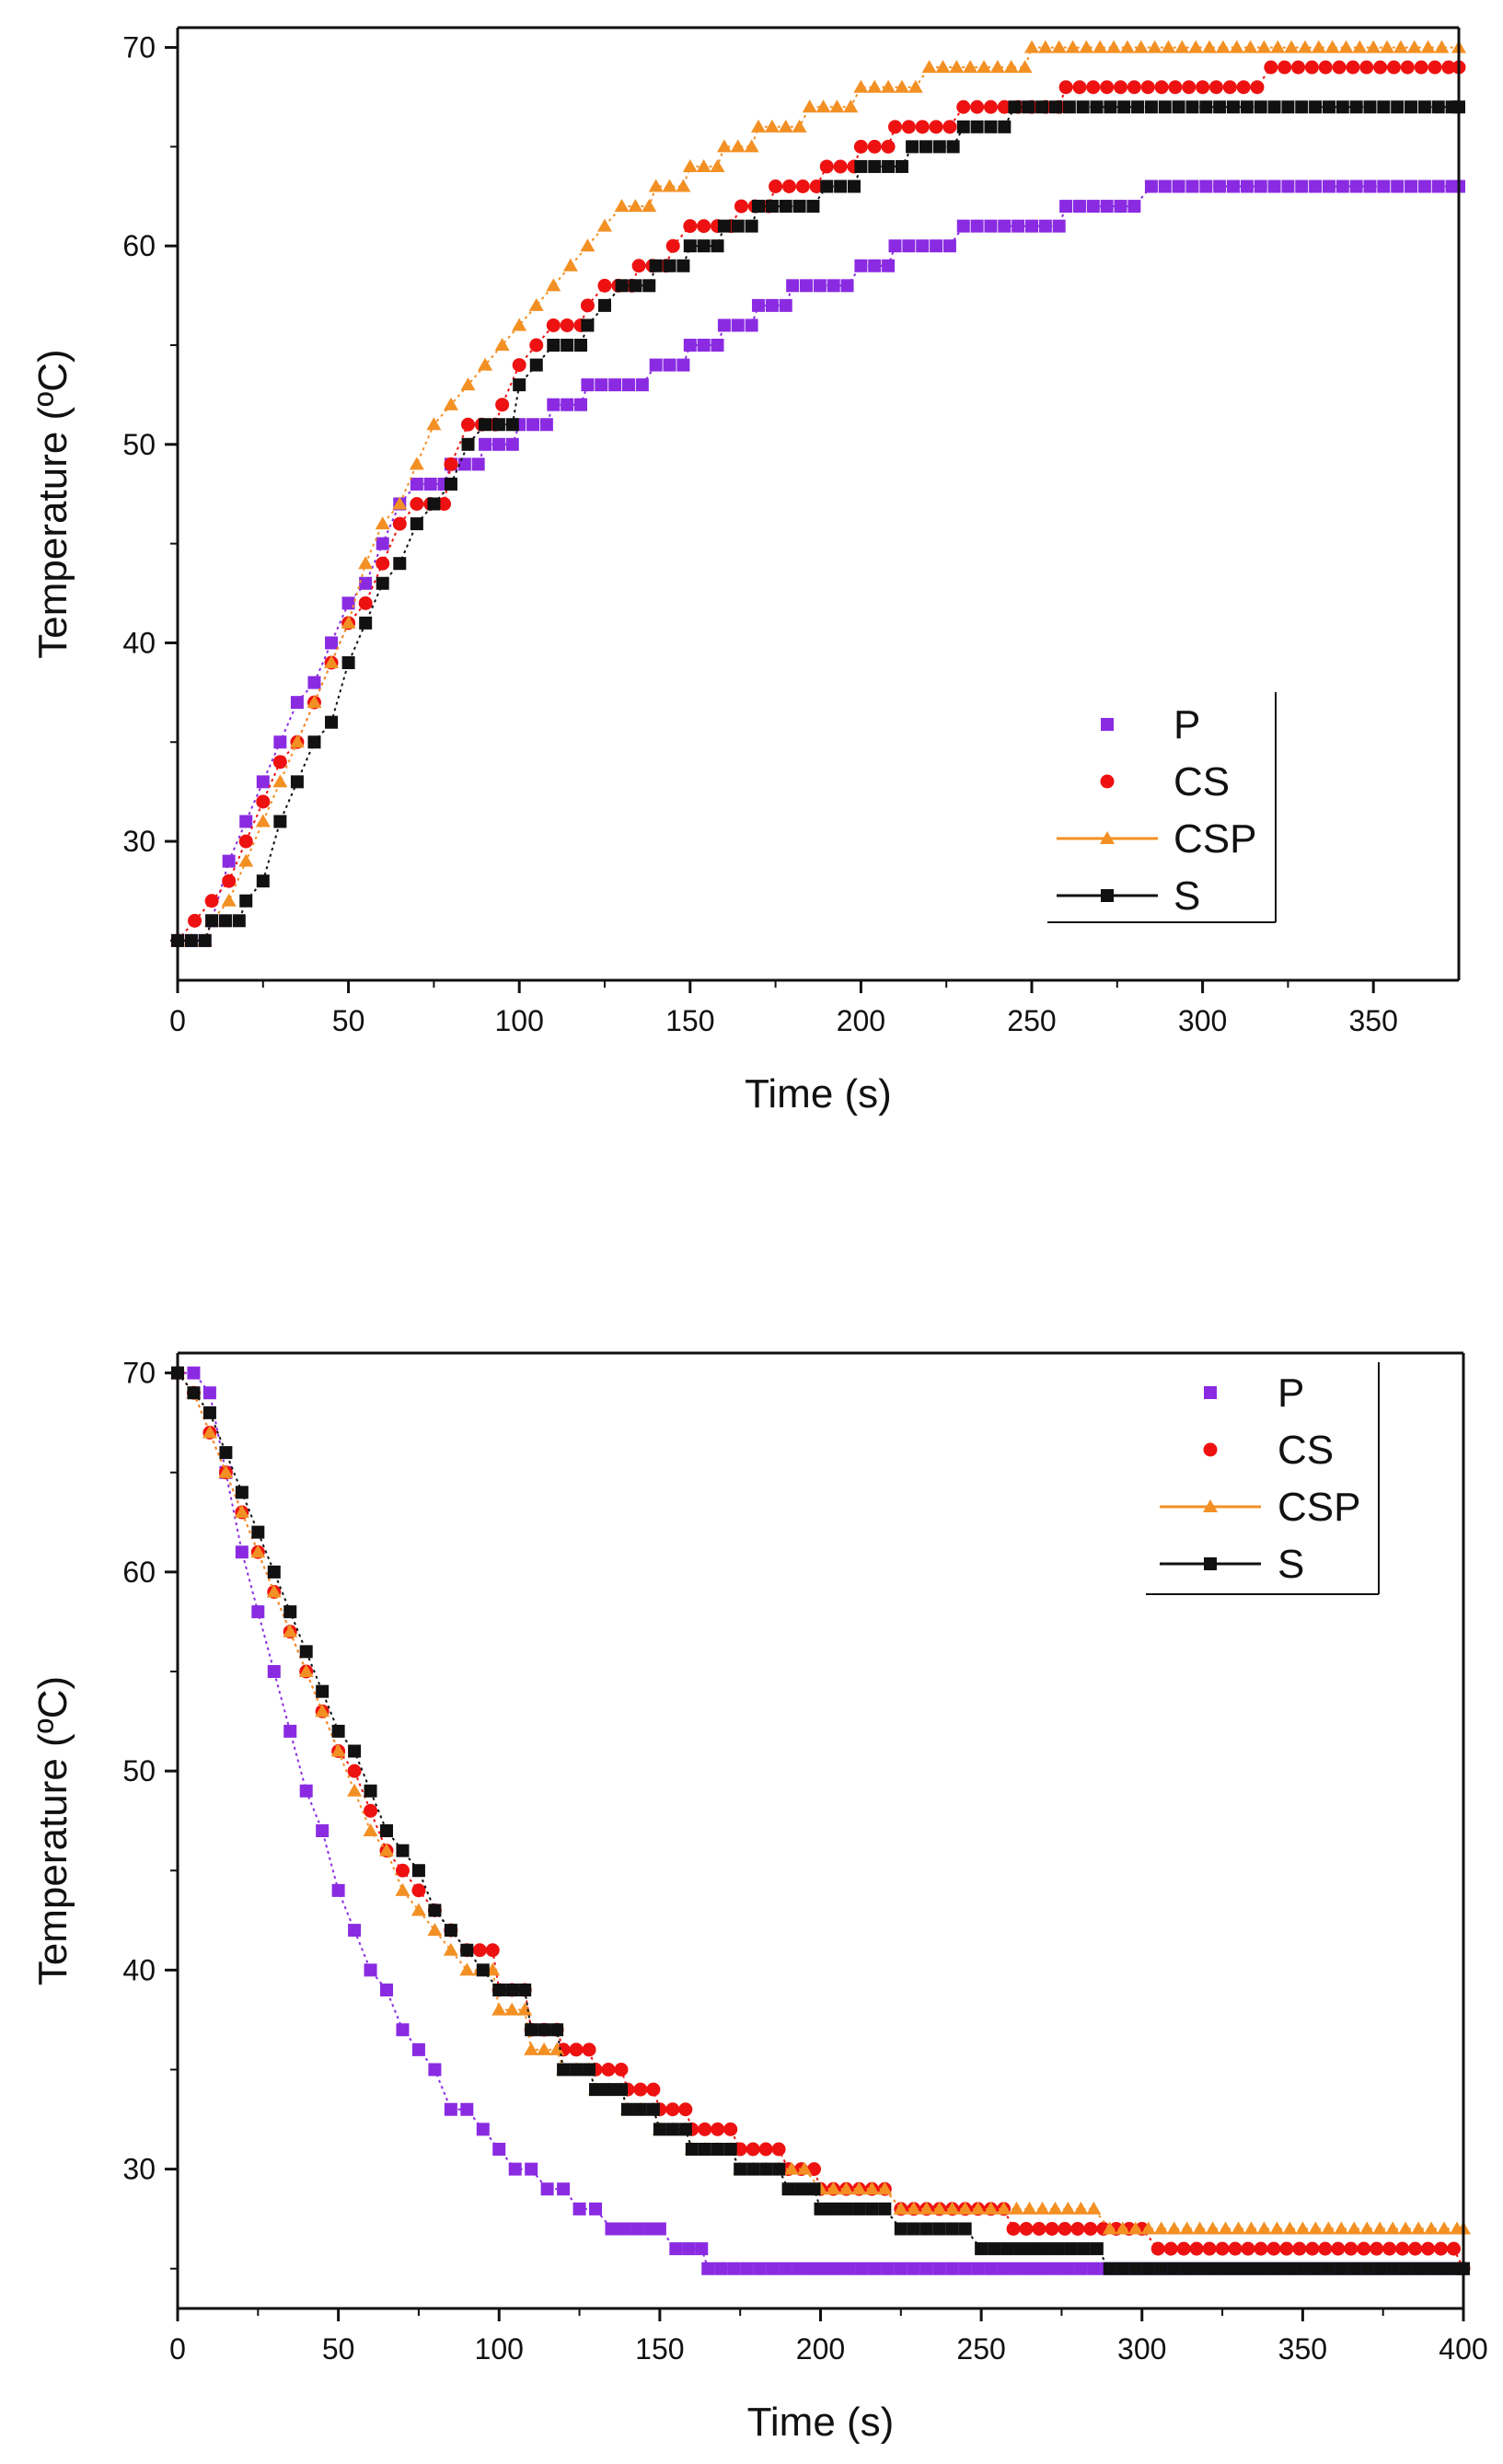  What do you see at coordinates (861, 1021) in the screenshot?
I see `x-tick-label: 200` at bounding box center [861, 1021].